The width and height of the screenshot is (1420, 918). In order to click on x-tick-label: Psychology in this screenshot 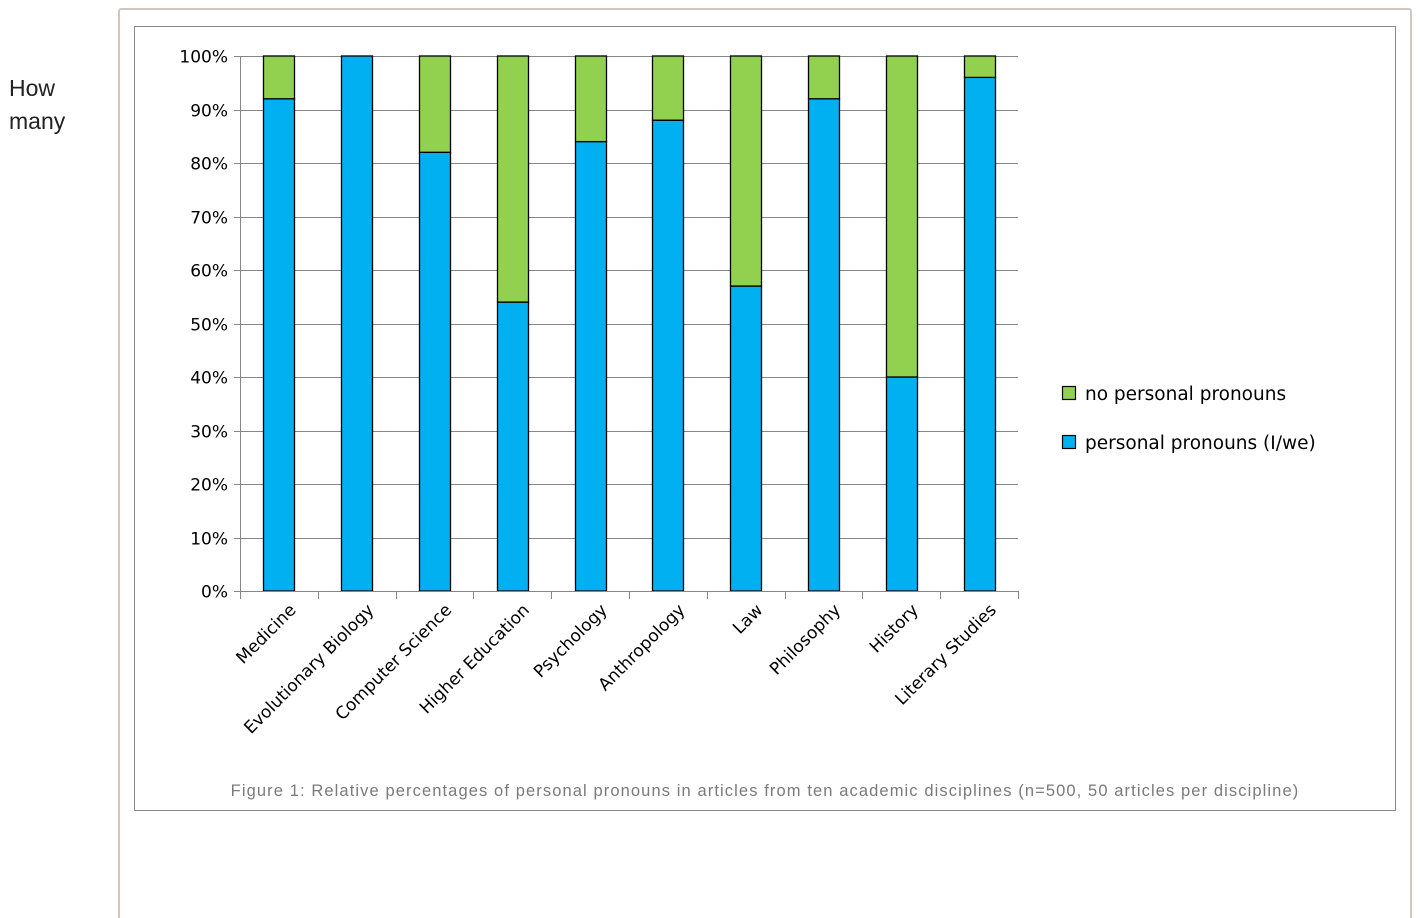, I will do `click(571, 641)`.